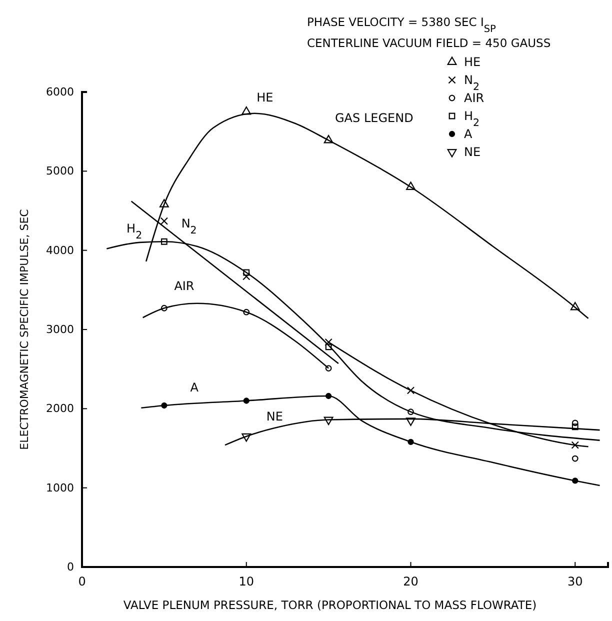 This screenshot has height=621, width=612. I want to click on x-tick-label: 0, so click(82, 581).